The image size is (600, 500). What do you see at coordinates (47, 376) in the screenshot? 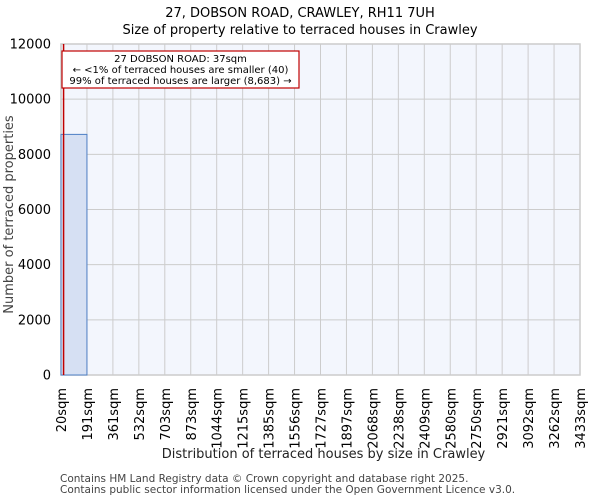
I see `y-tick-label: 0` at bounding box center [47, 376].